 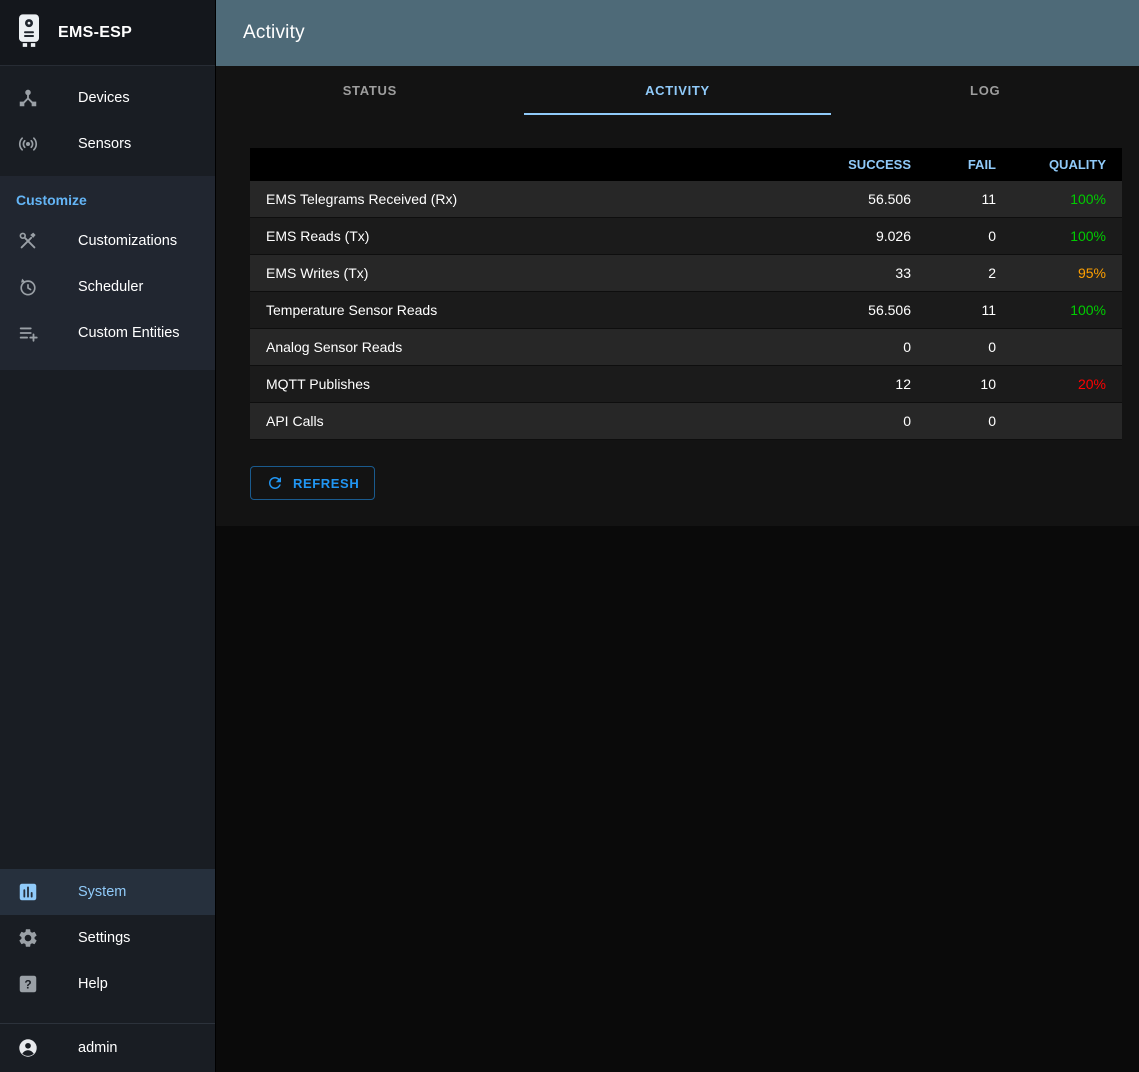 What do you see at coordinates (985, 90) in the screenshot?
I see `tab-log: LOG` at bounding box center [985, 90].